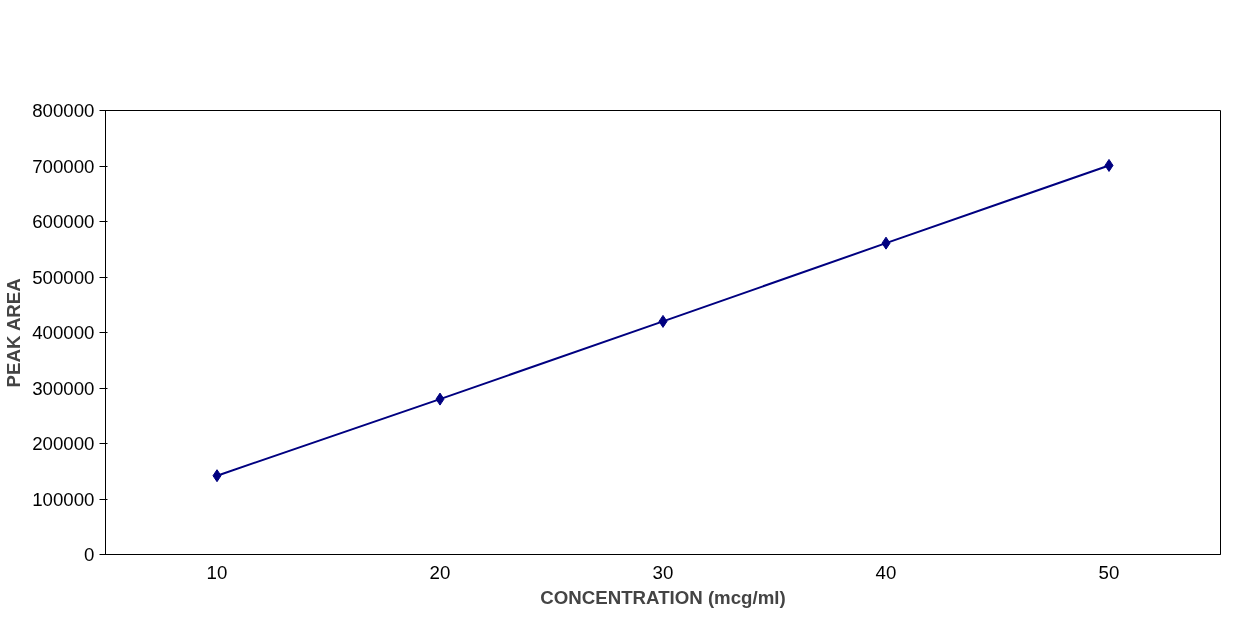 Image resolution: width=1255 pixels, height=623 pixels. Describe the element at coordinates (63, 388) in the screenshot. I see `y-tick-label: 300000` at that location.